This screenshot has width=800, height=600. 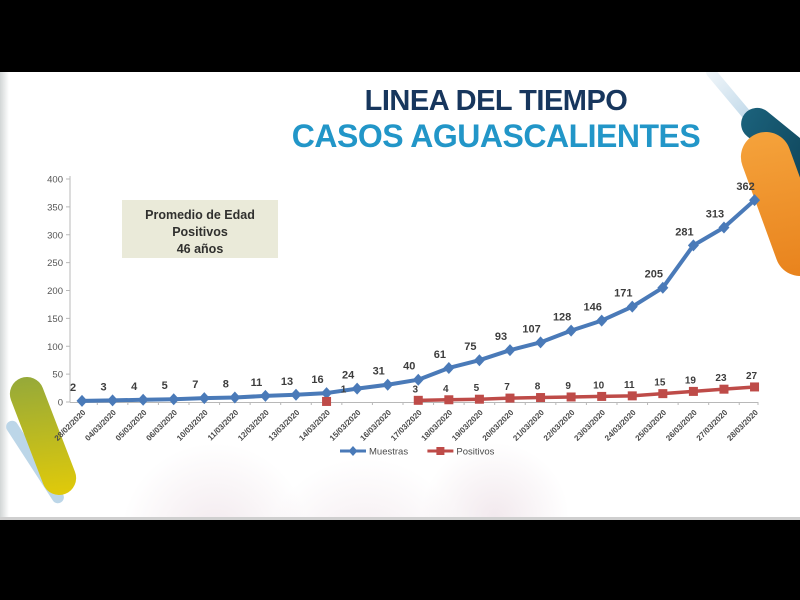 What do you see at coordinates (745, 187) in the screenshot?
I see `data-label: 362` at bounding box center [745, 187].